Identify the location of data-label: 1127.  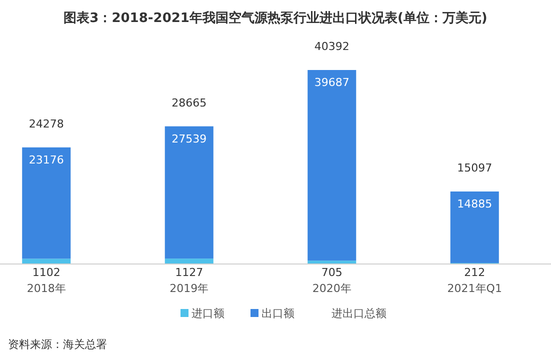
(189, 272).